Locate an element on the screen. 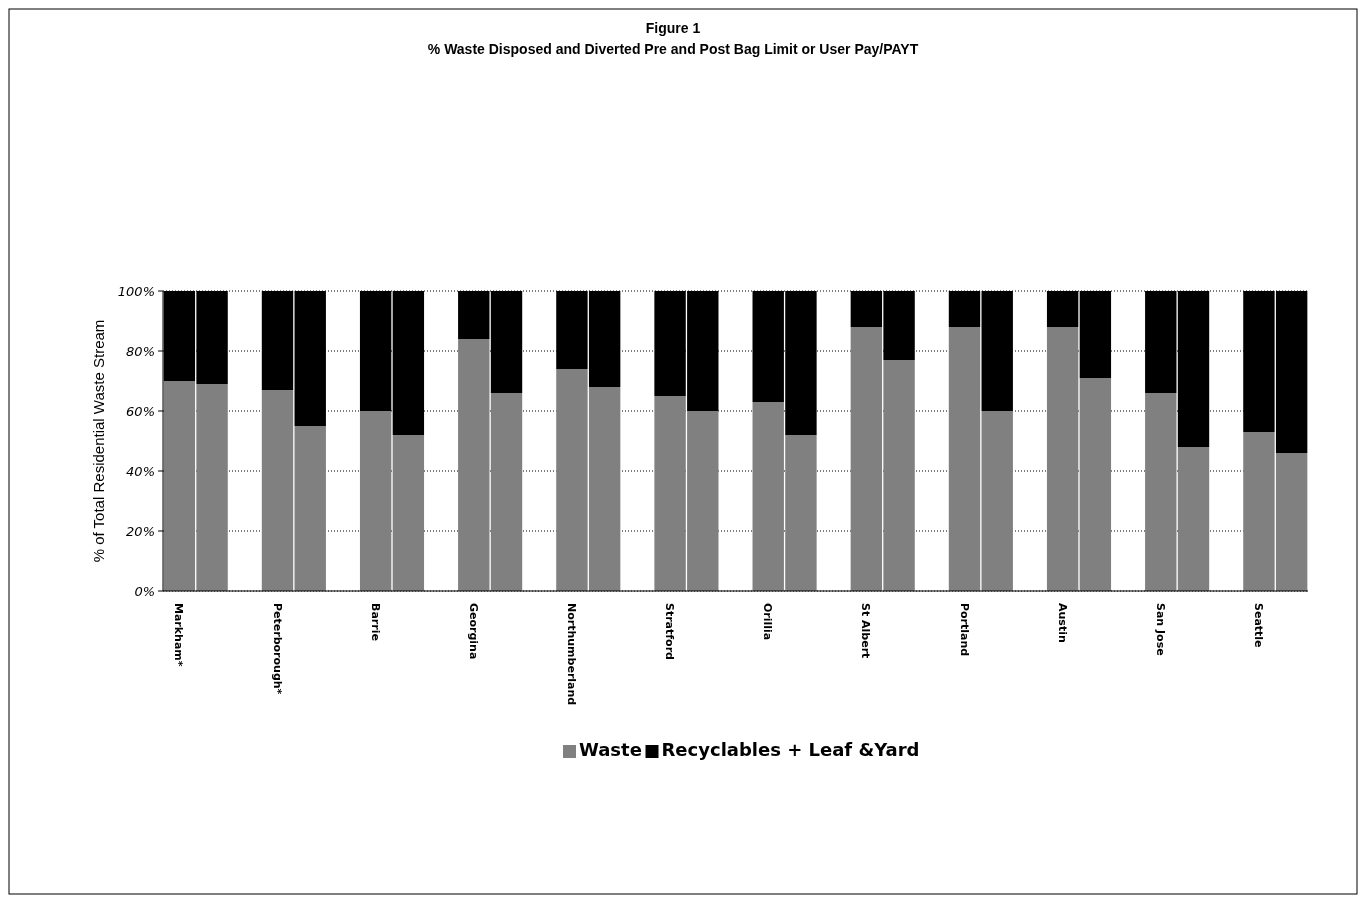 This screenshot has height=903, width=1366. chart-title: Figure 1 is located at coordinates (673, 28).